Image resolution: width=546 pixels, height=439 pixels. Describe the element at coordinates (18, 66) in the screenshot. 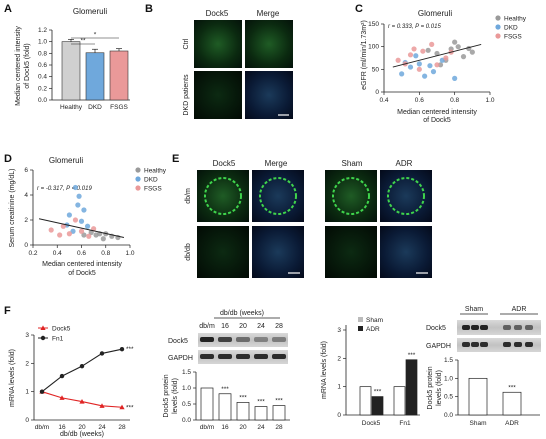

I see `panel-a-ylabel-line1: Median centered intensity` at that location.